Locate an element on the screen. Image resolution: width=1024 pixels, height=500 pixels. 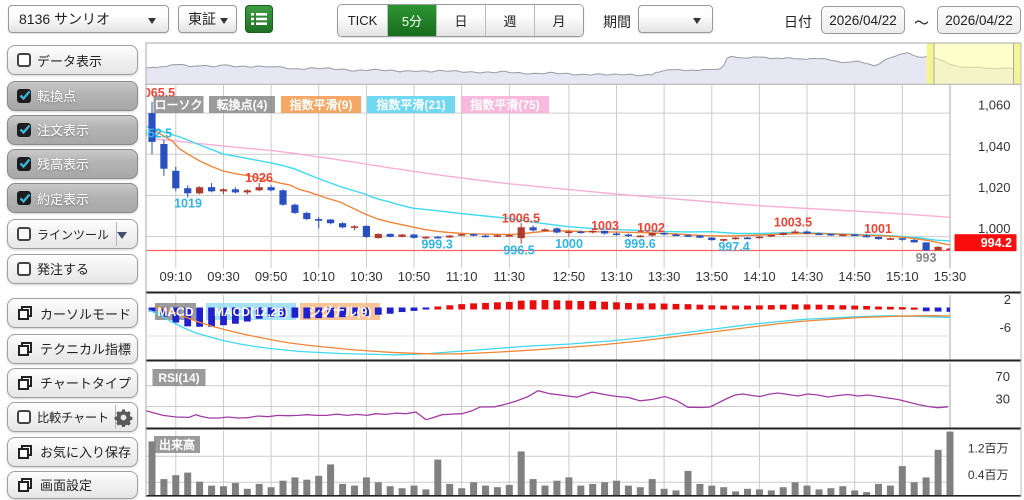
svg-text: 1,040 is located at coordinates (994, 146).